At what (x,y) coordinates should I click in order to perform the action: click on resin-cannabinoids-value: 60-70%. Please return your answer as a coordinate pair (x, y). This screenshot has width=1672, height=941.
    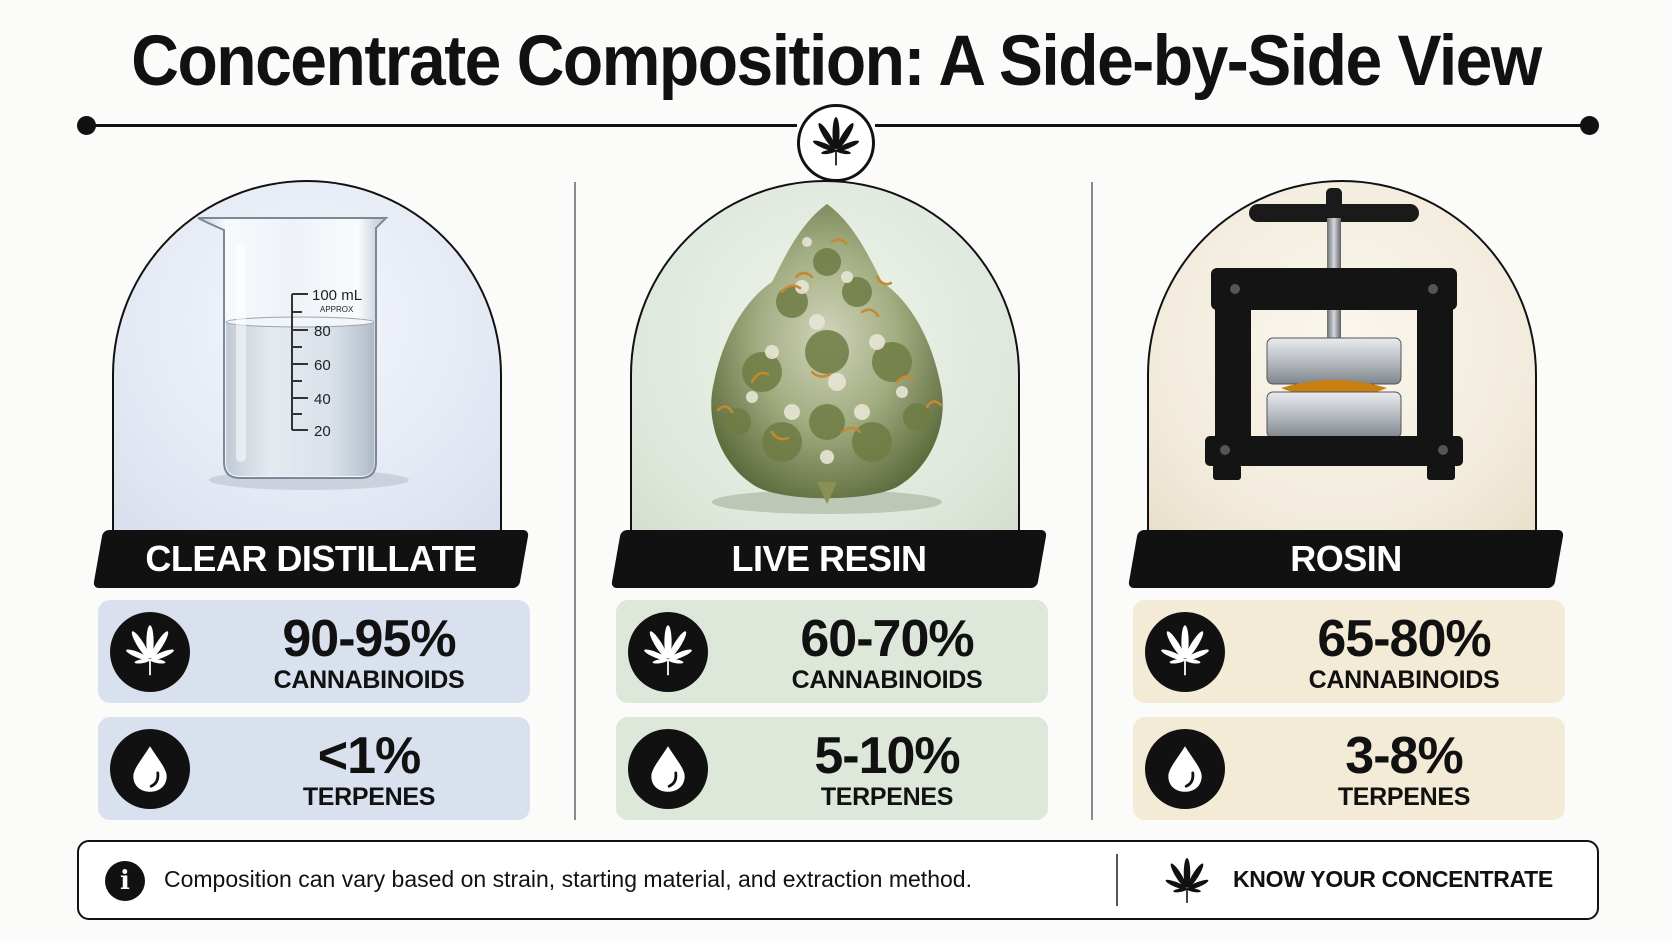
    Looking at the image, I should click on (887, 639).